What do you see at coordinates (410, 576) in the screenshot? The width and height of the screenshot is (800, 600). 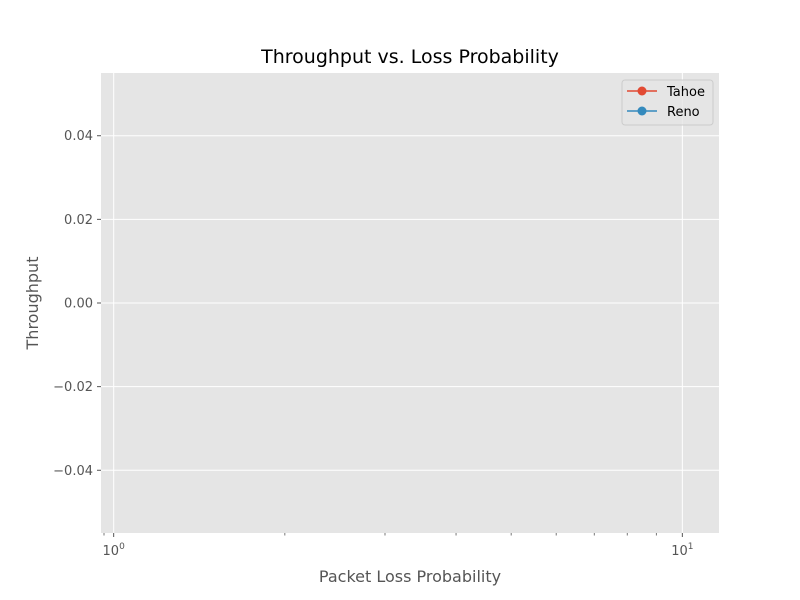 I see `x-axis-label: Packet Loss Probability` at bounding box center [410, 576].